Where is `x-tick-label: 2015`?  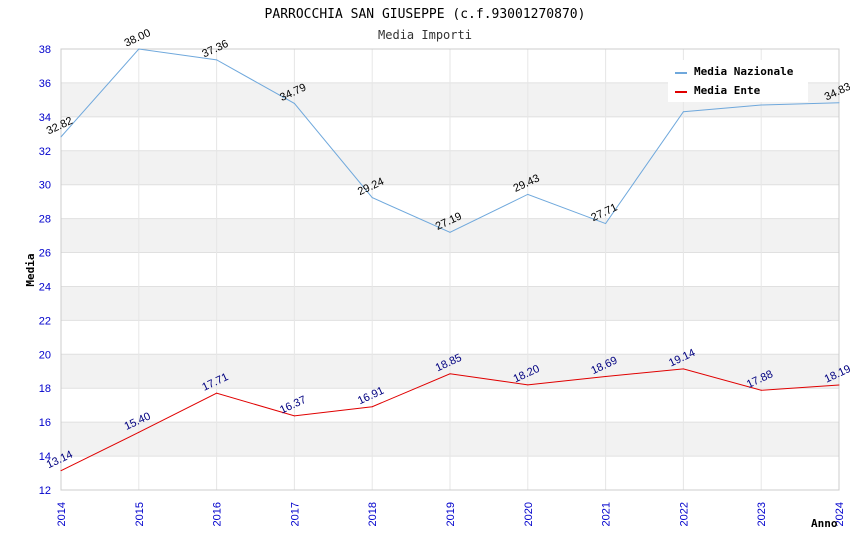 x-tick-label: 2015 is located at coordinates (140, 514).